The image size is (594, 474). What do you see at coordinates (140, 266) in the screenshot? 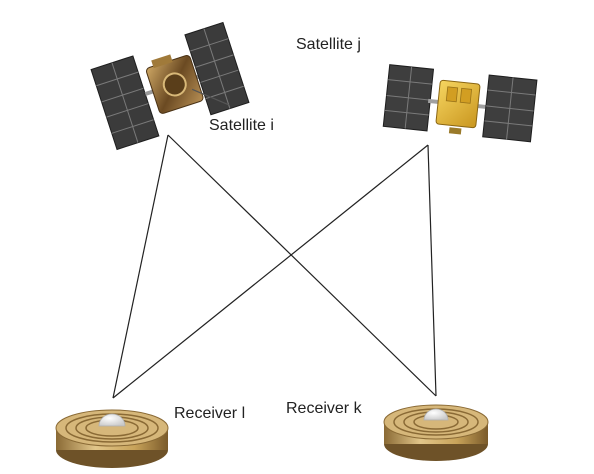
I see `signal-line-i-to-l` at bounding box center [140, 266].